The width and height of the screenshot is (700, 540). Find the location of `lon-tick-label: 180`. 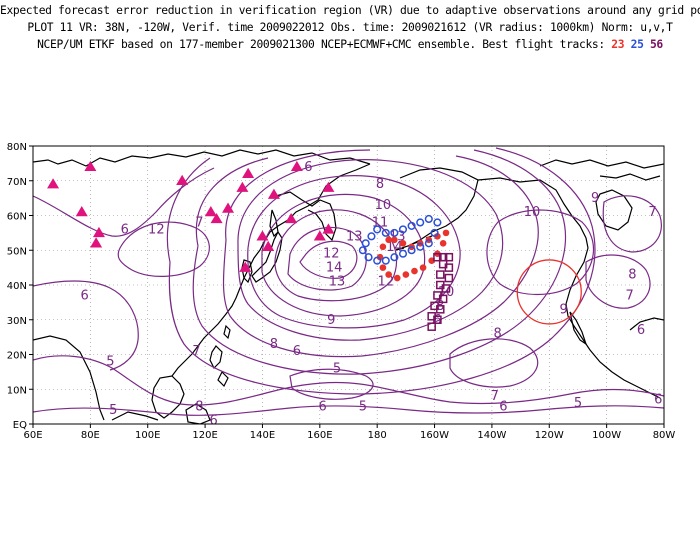

lon-tick-label: 180 is located at coordinates (377, 435).